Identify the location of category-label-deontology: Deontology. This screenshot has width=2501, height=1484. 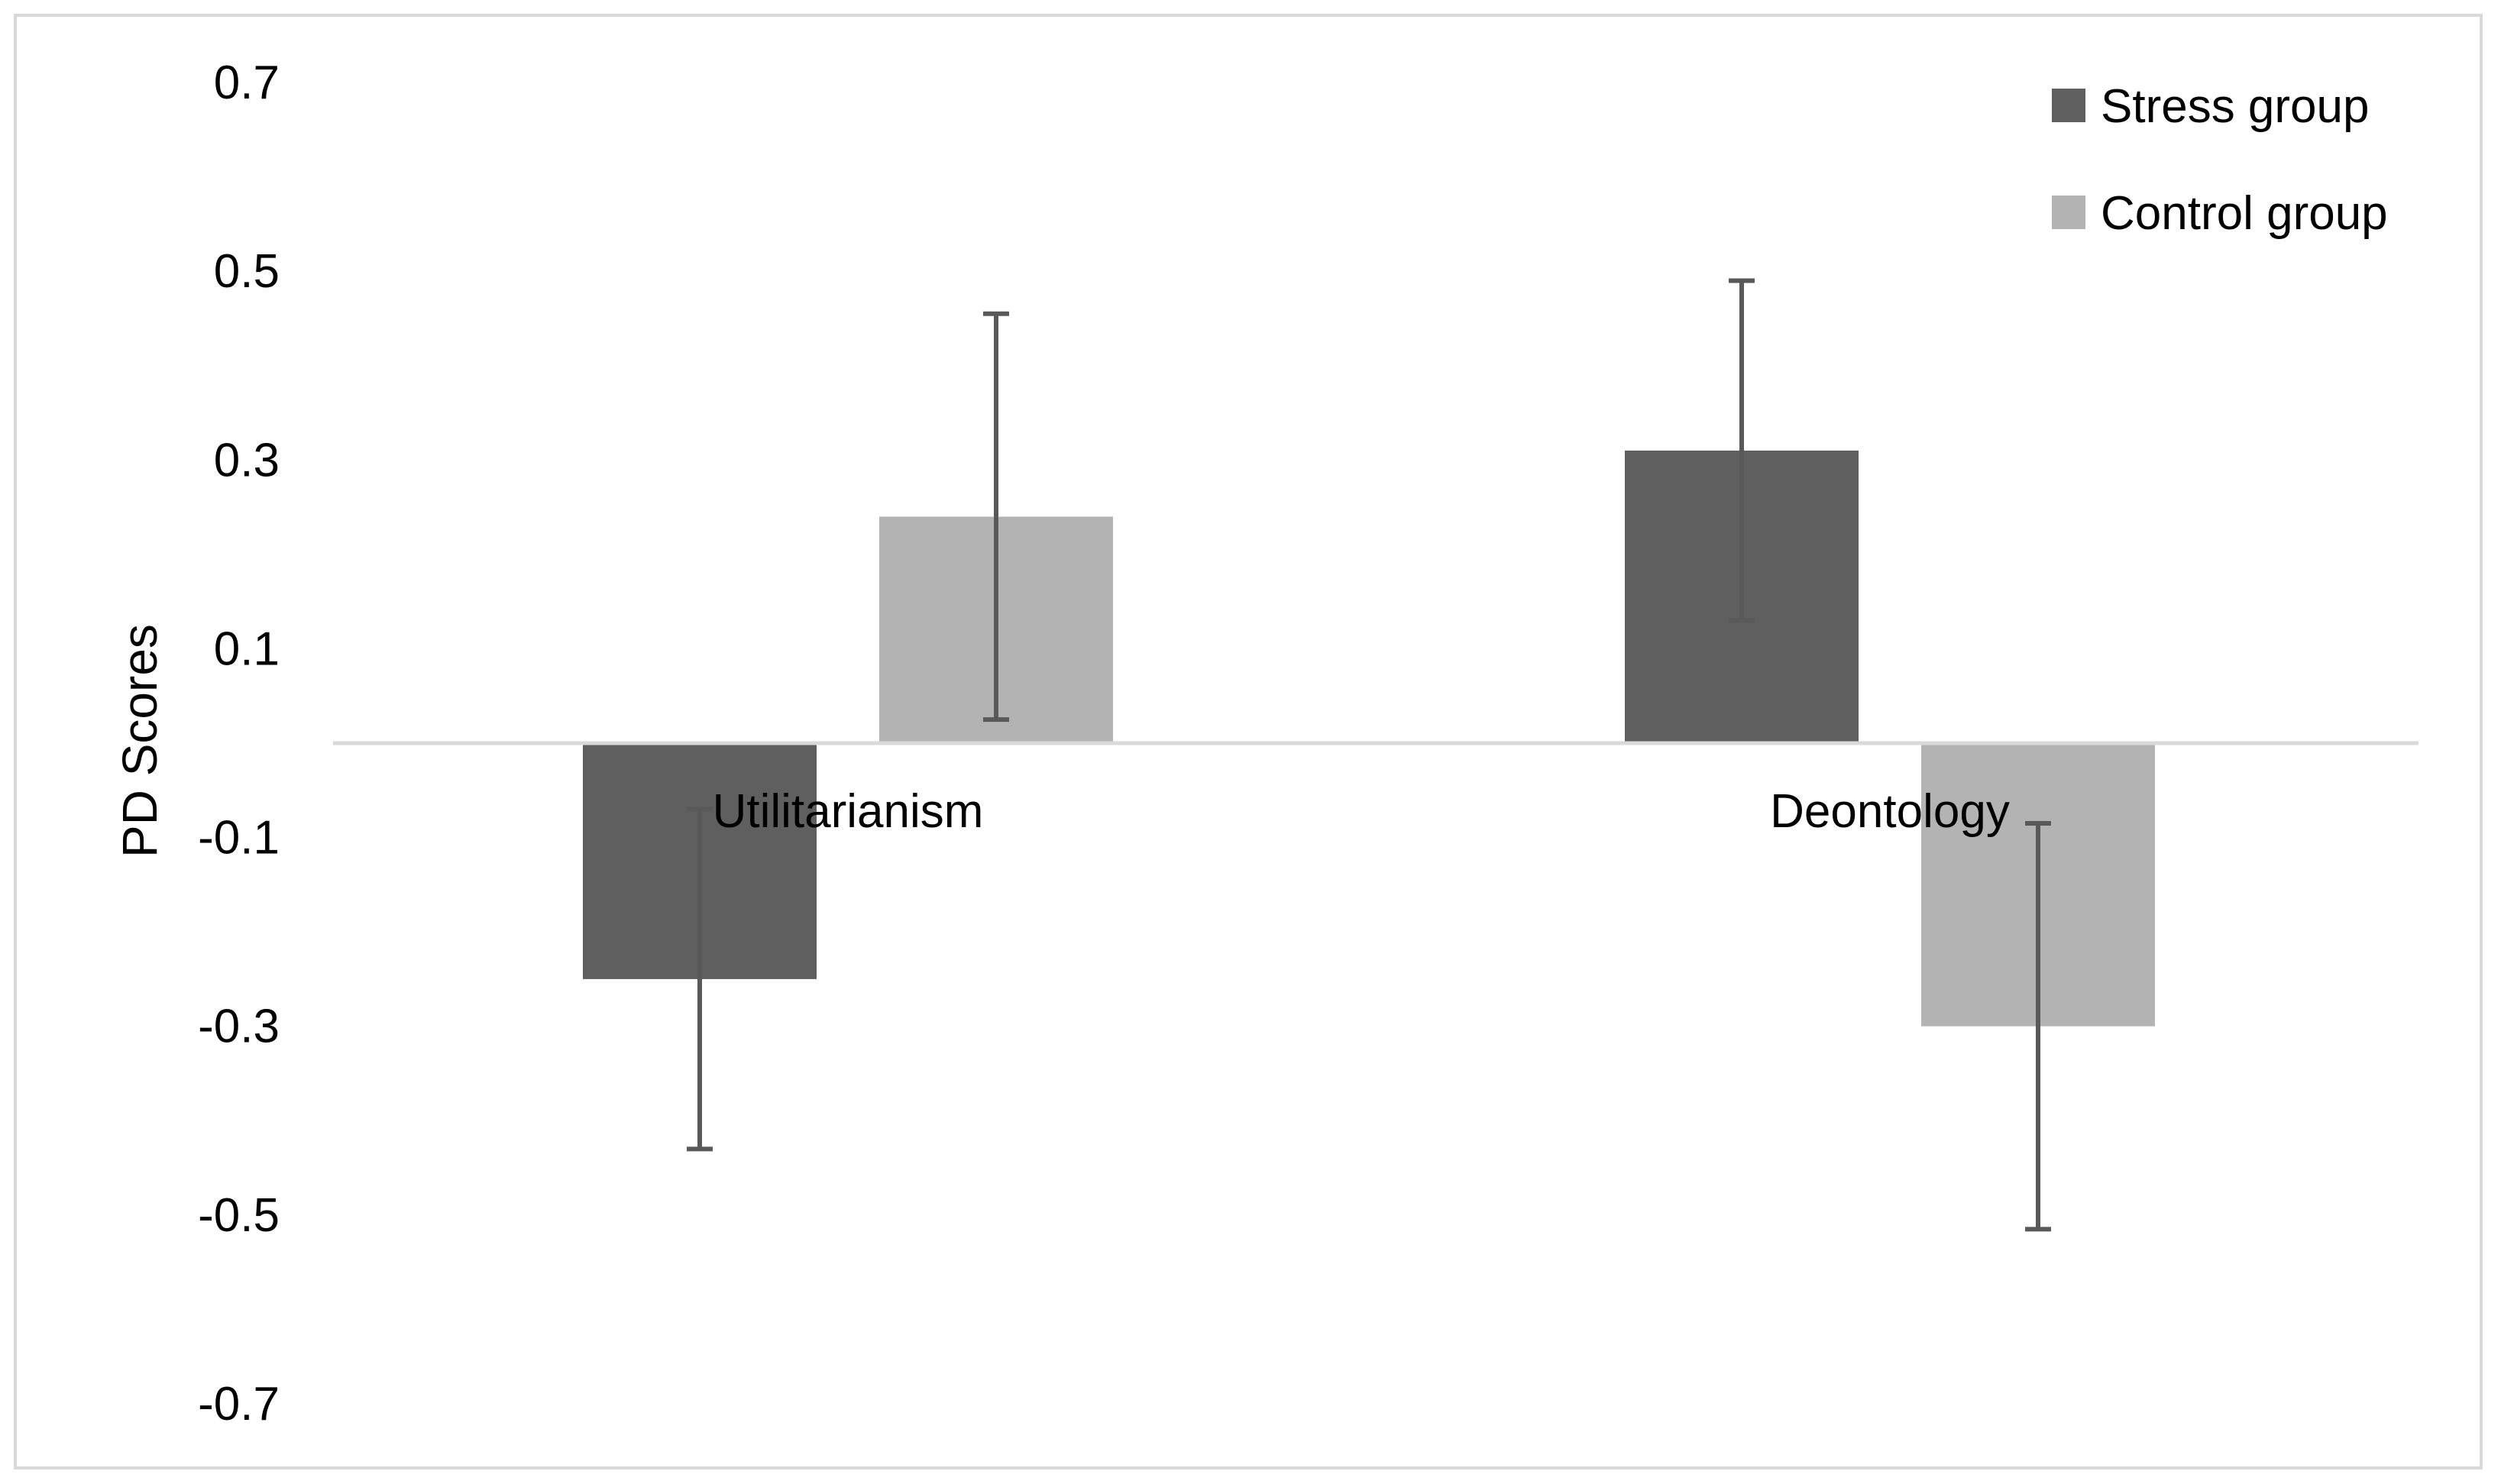
(1890, 811).